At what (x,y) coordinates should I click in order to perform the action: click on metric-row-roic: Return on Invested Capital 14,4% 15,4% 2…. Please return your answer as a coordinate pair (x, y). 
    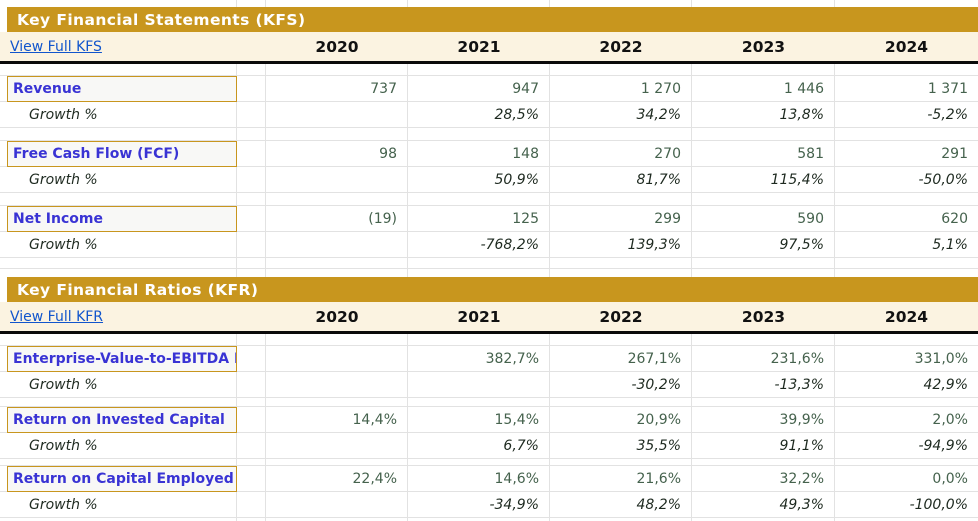
    Looking at the image, I should click on (489, 420).